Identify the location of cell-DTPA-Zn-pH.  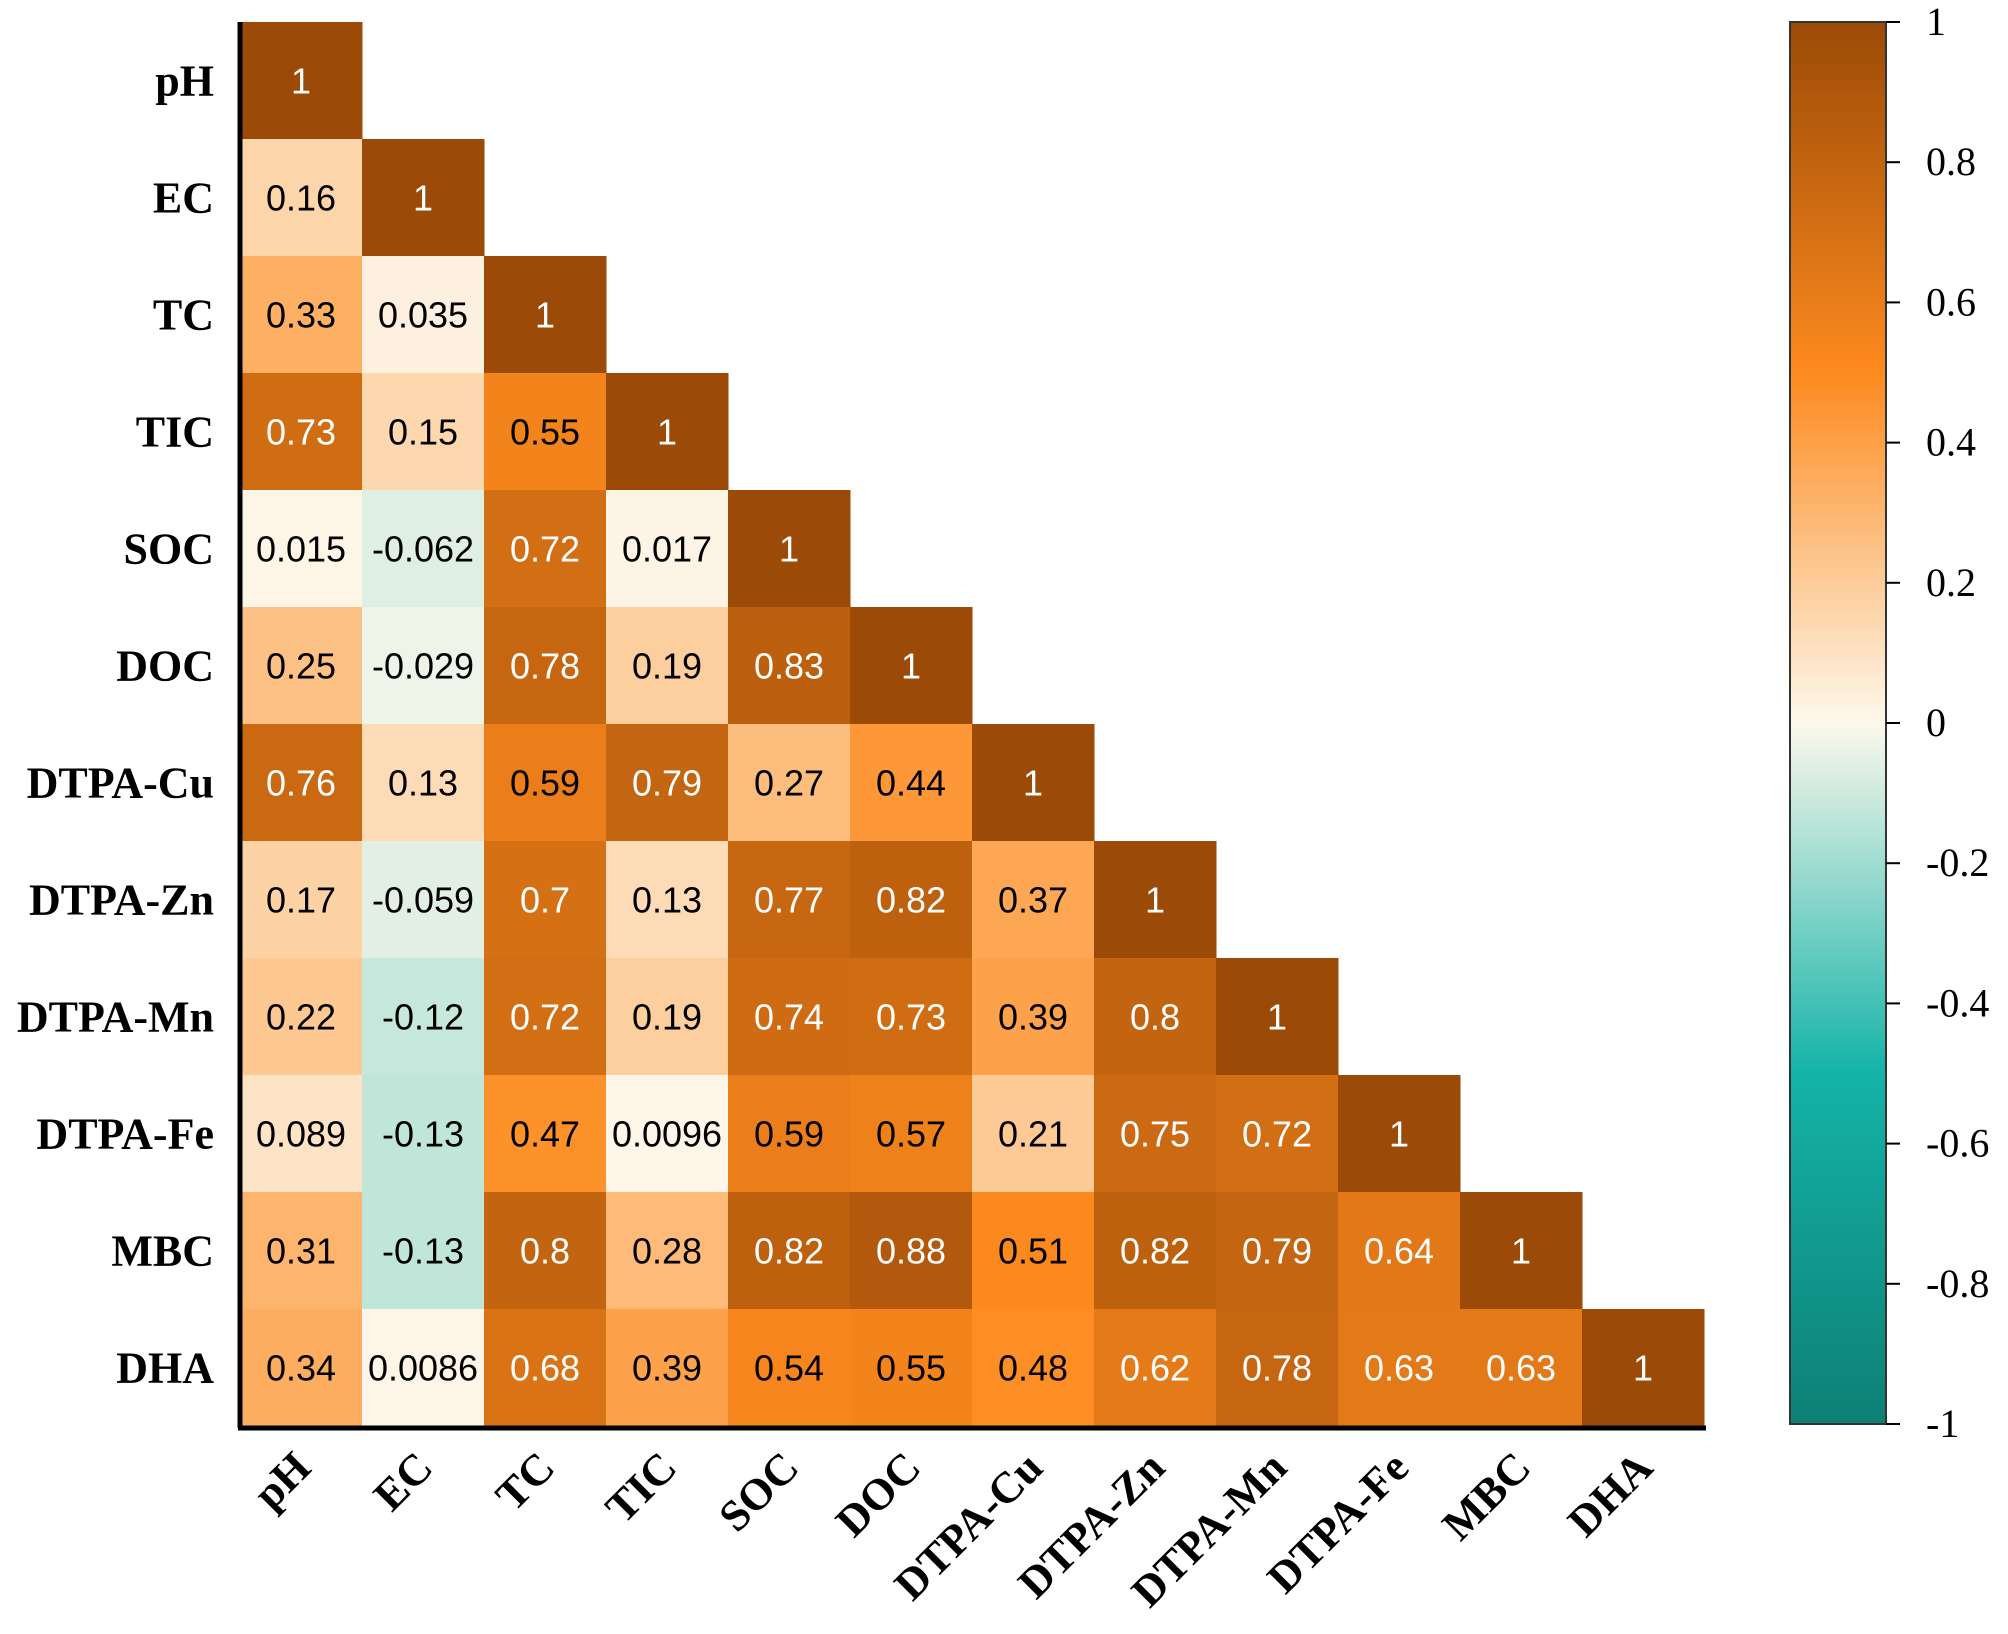
(301, 900).